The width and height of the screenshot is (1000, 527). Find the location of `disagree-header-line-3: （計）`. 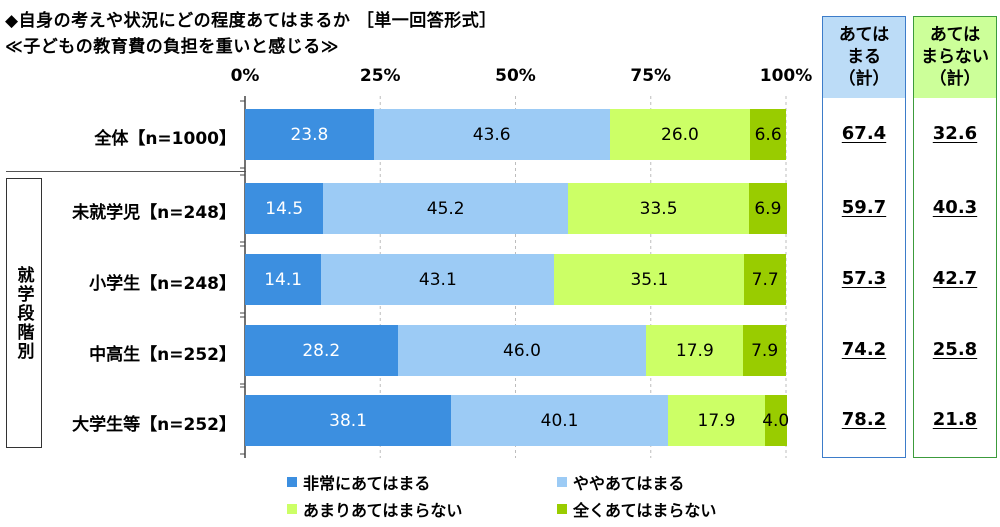

disagree-header-line-3: （計） is located at coordinates (955, 79).